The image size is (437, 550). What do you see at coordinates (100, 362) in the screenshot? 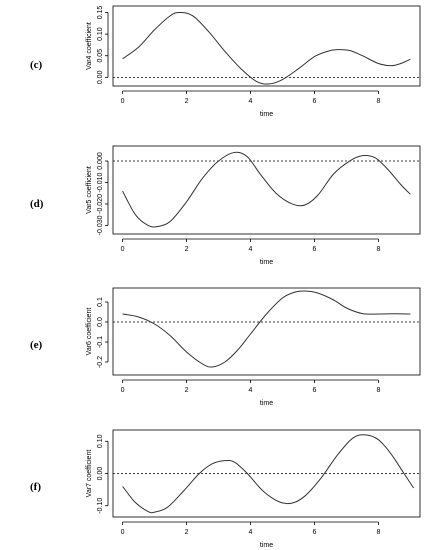
I see `y-tick-label: -0.2` at bounding box center [100, 362].